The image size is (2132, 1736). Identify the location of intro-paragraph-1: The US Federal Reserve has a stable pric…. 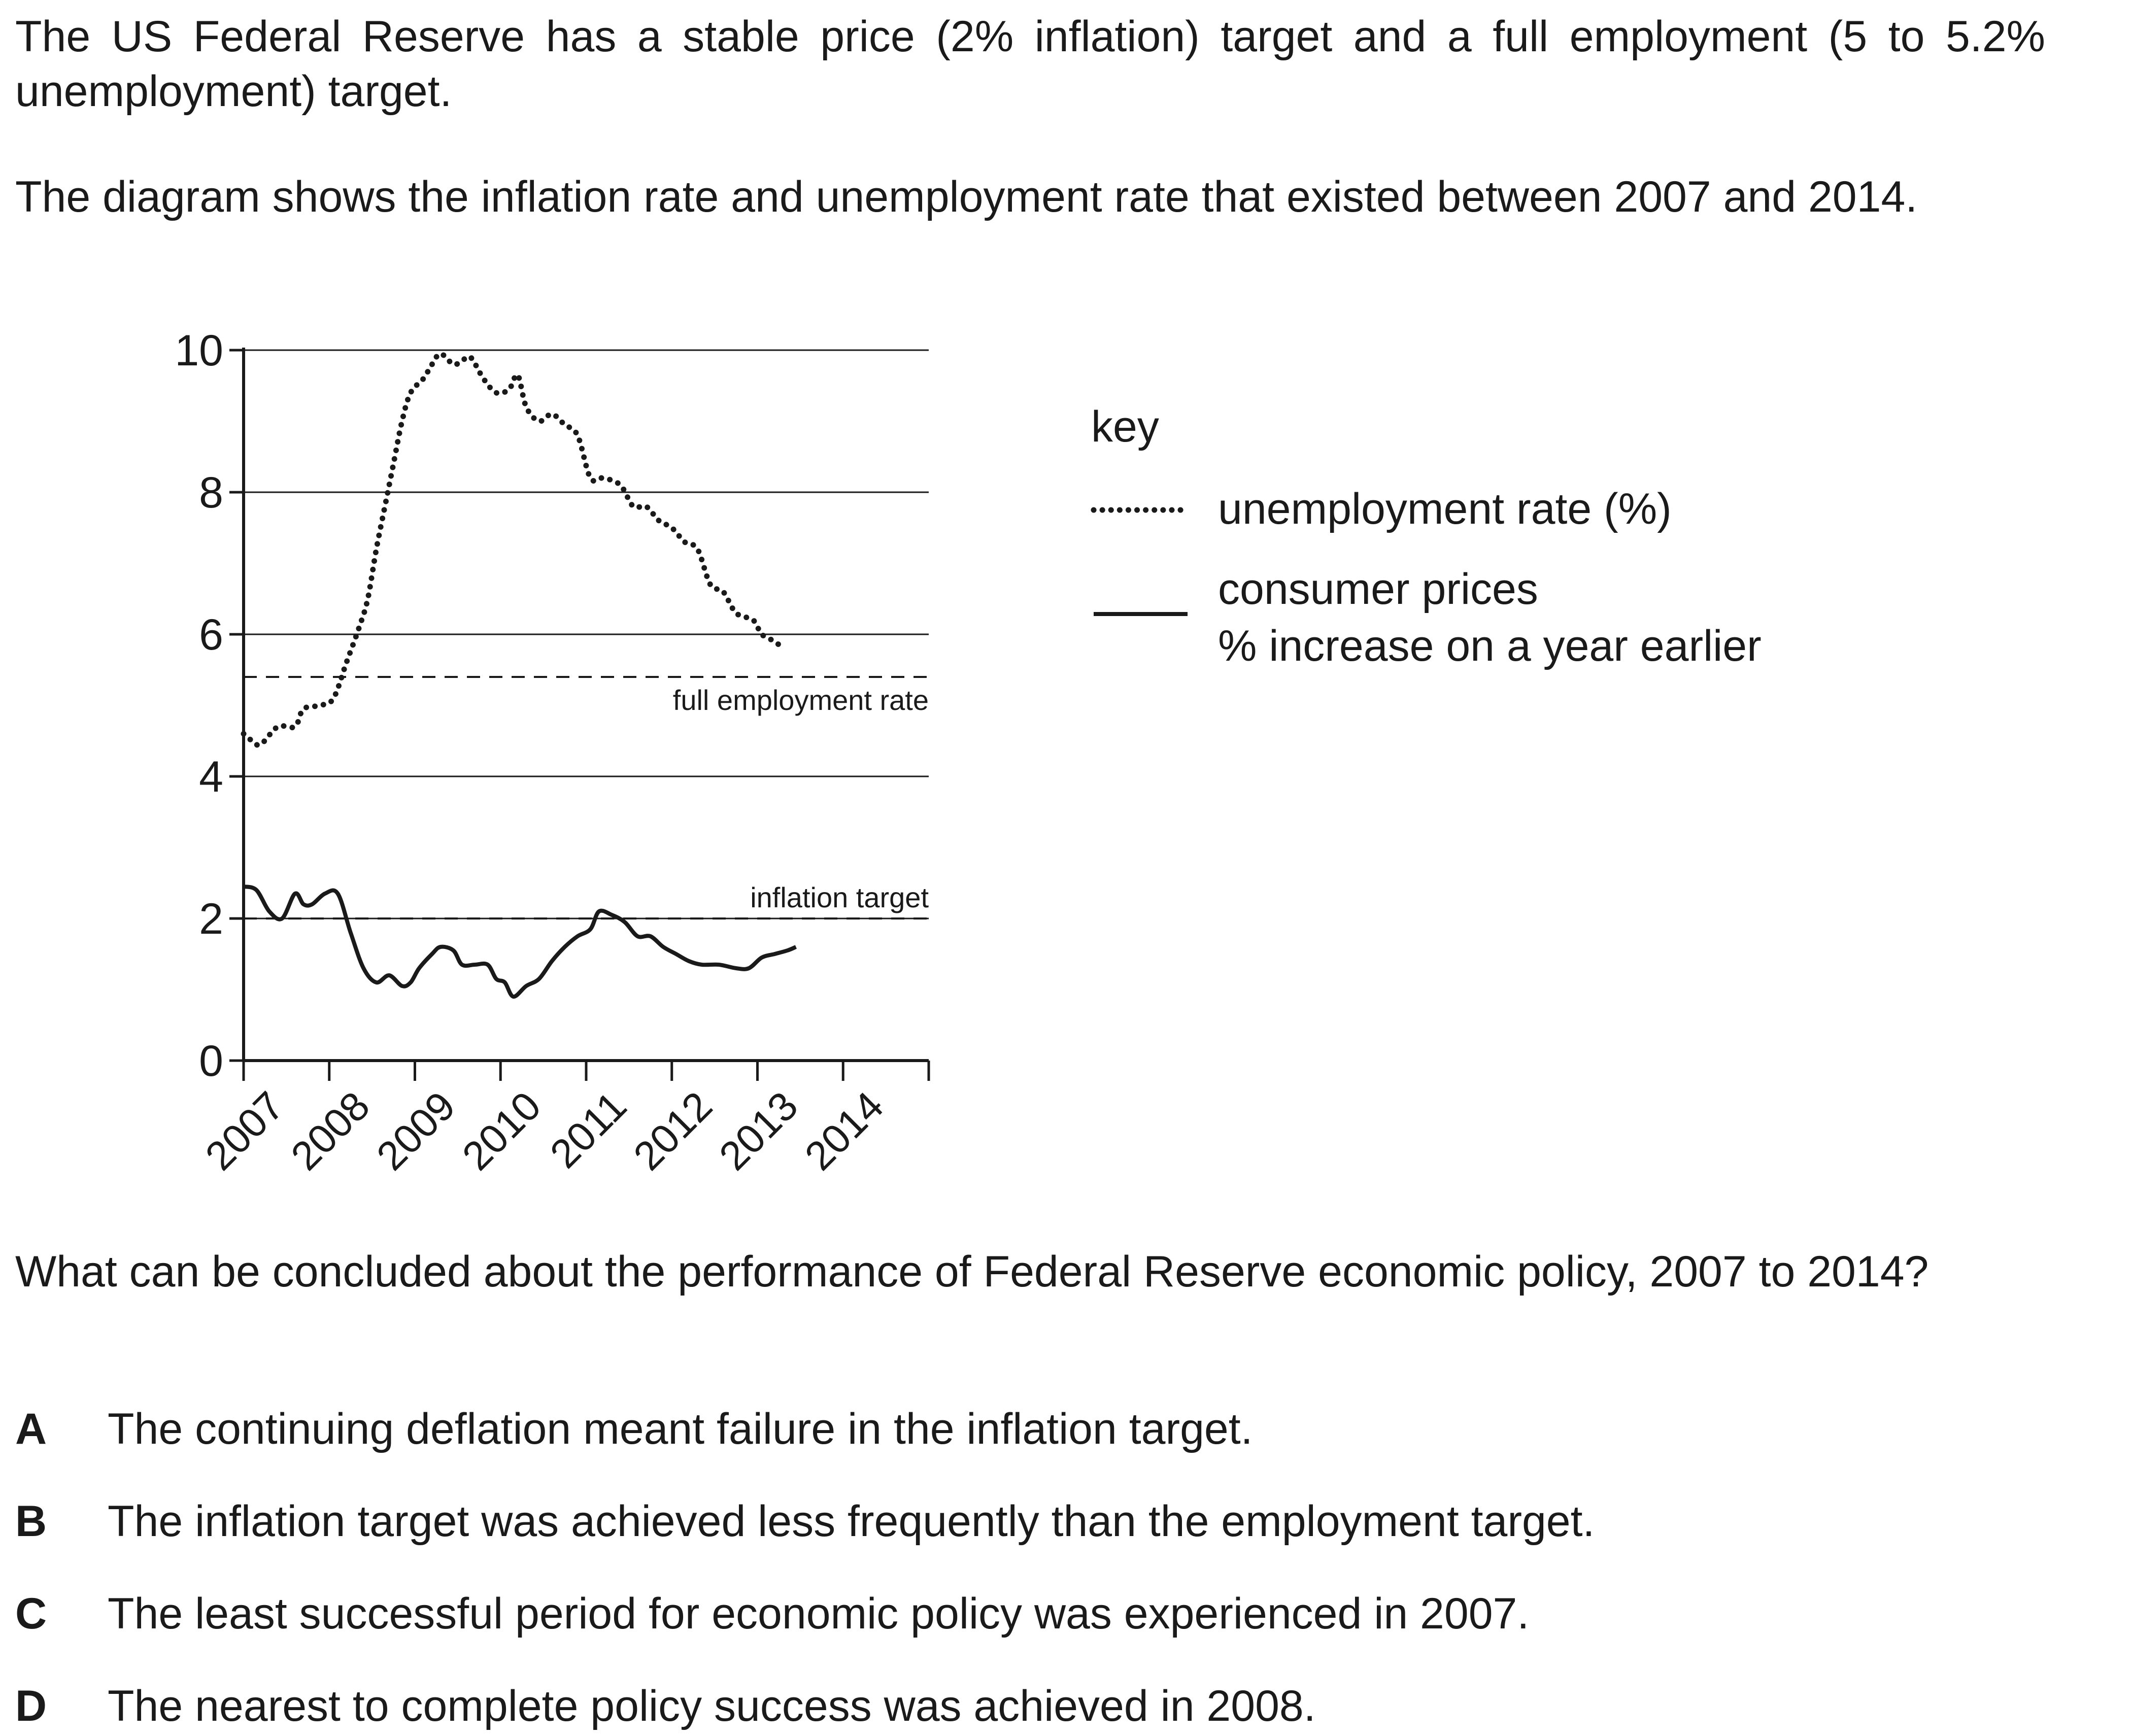
(1030, 64).